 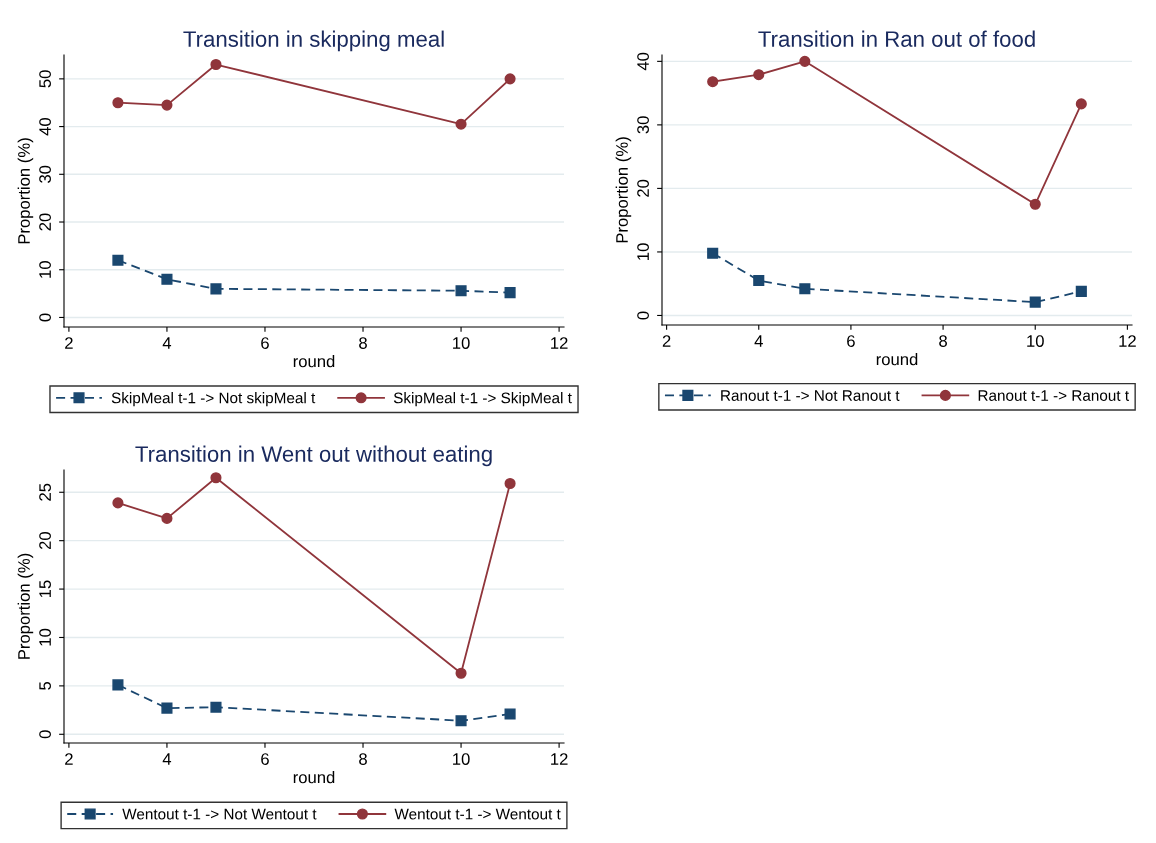 I want to click on legend-label: SkipMeal t-1 -> SkipMeal t, so click(x=482, y=399).